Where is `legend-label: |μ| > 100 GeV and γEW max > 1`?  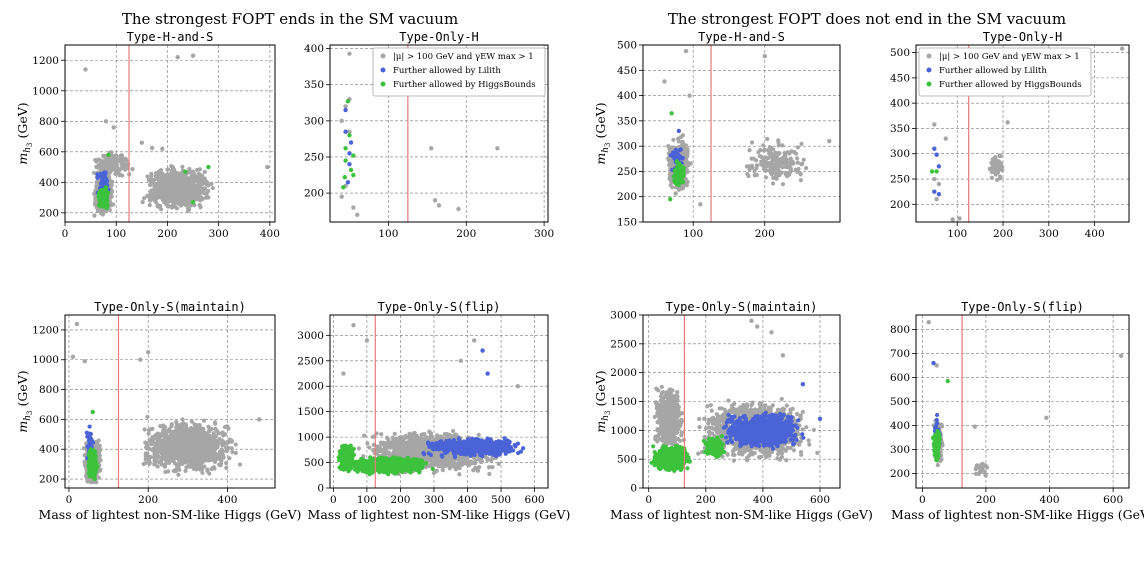 legend-label: |μ| > 100 GeV and γEW max > 1 is located at coordinates (463, 57).